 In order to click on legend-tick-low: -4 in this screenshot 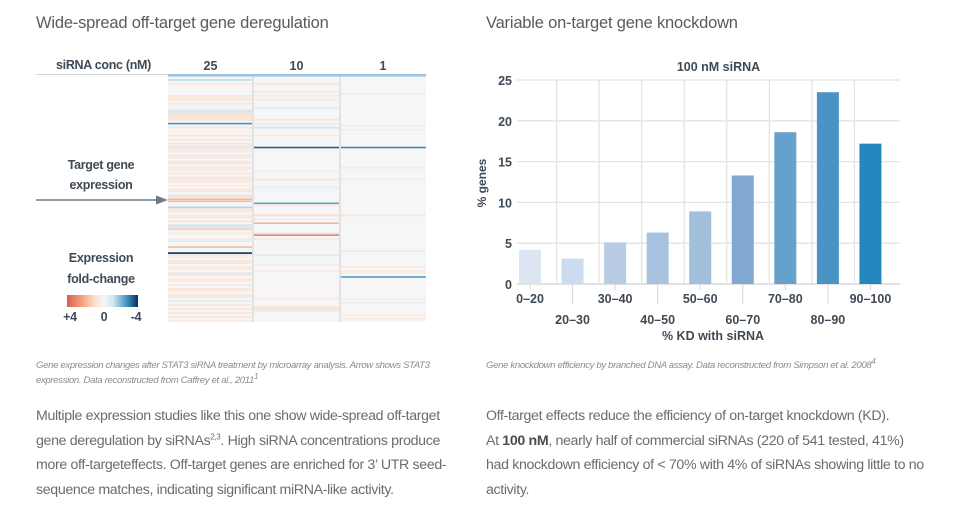, I will do `click(136, 317)`.